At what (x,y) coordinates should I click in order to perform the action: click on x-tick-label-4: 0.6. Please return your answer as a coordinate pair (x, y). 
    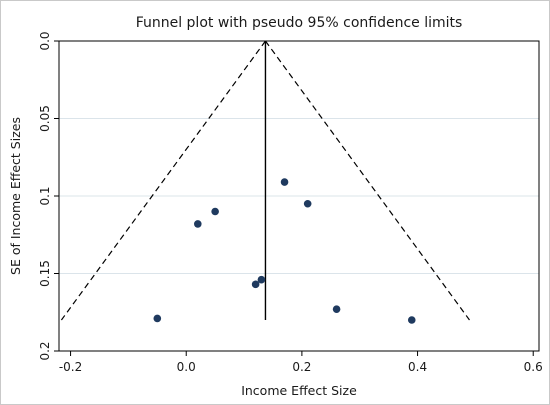
    Looking at the image, I should click on (533, 367).